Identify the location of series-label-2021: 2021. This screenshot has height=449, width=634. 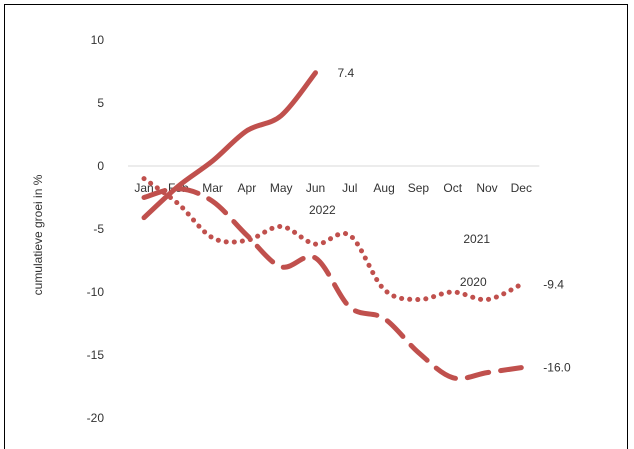
(476, 239).